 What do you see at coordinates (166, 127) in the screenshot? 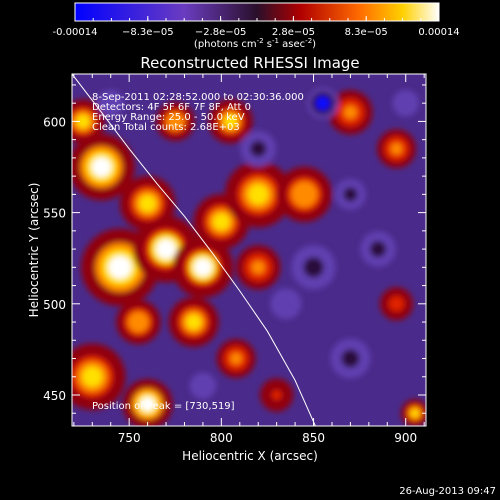
I see `annotation-clean: Clean Total counts: 2.68E+03` at bounding box center [166, 127].